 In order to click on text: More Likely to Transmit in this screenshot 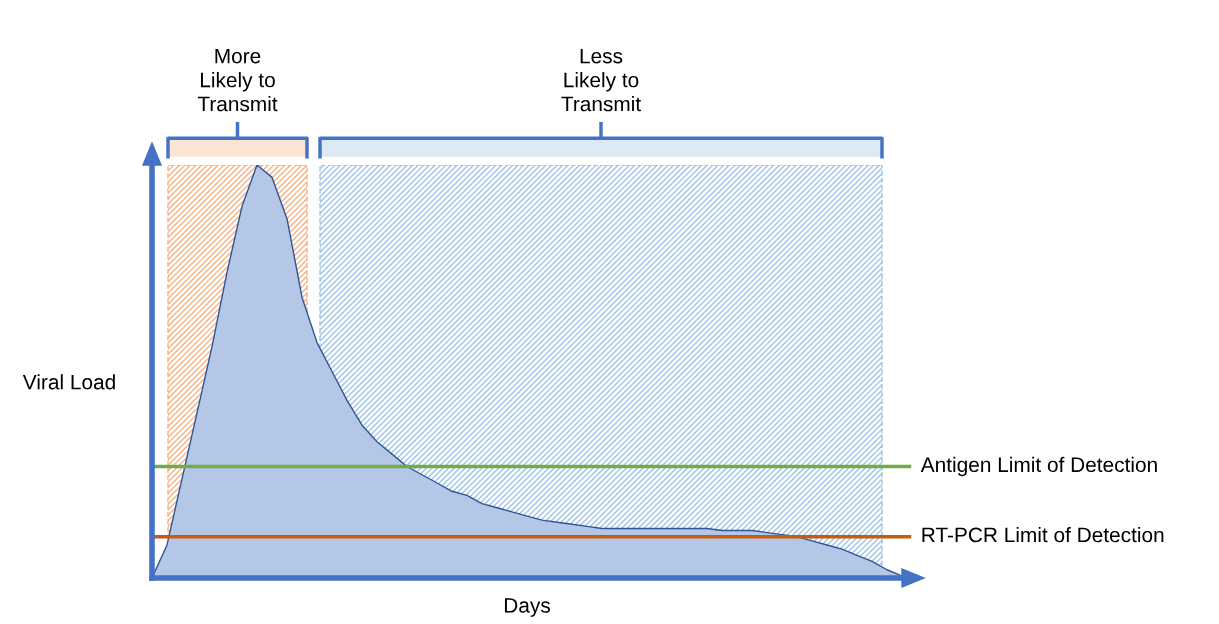, I will do `click(237, 80)`.